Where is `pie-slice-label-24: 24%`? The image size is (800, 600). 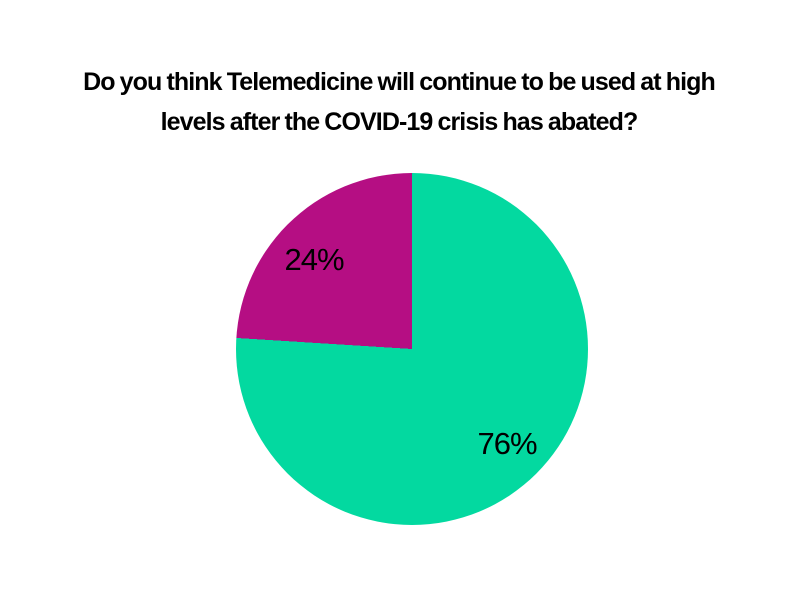
pie-slice-label-24: 24% is located at coordinates (314, 259).